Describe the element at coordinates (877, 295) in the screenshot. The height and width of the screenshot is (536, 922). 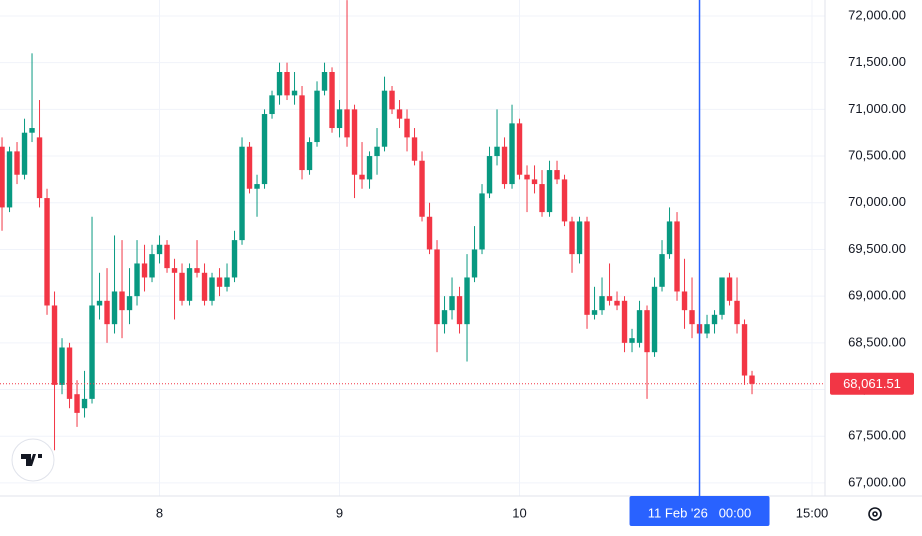
I see `y-tick-label: 69,000.00` at that location.